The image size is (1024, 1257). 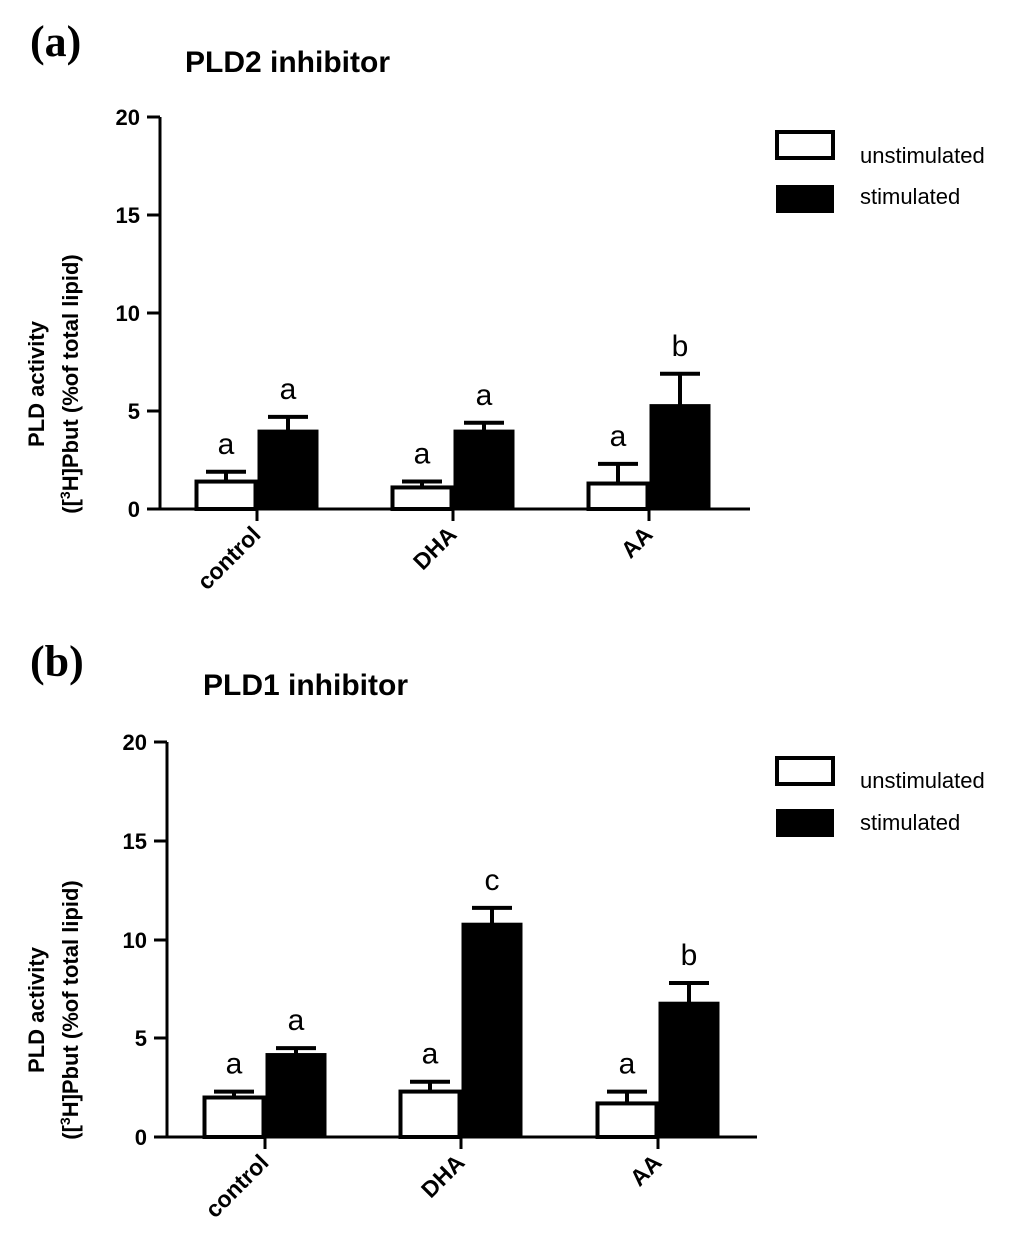 I want to click on significance-label-dha-stimulated: a, so click(x=484, y=395).